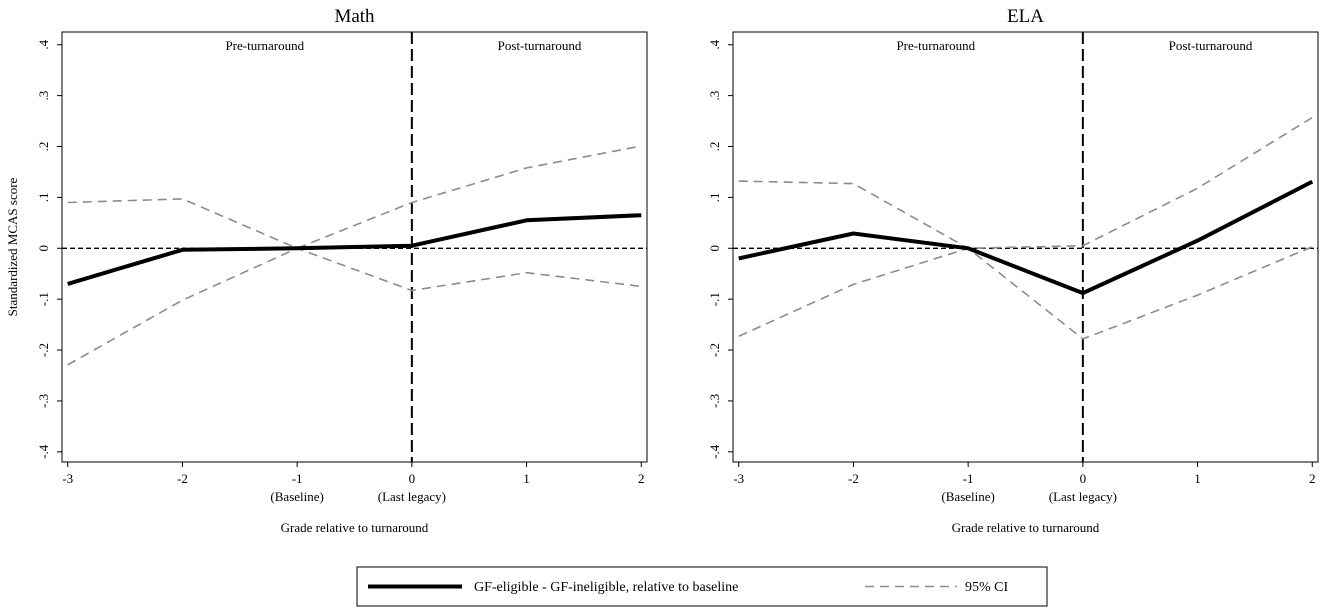 The image size is (1322, 608). I want to click on y-axis-label: Standardized MCAS score, so click(12, 246).